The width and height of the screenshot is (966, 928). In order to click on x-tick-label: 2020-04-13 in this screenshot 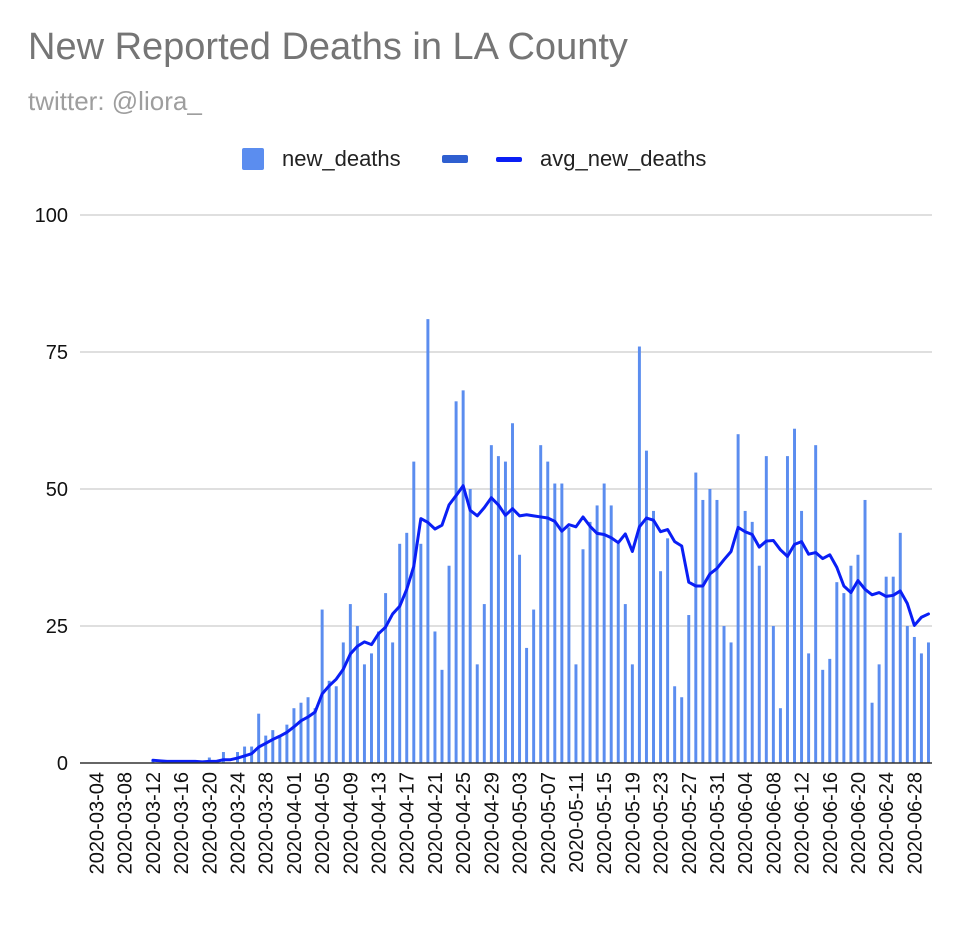, I will do `click(380, 823)`.